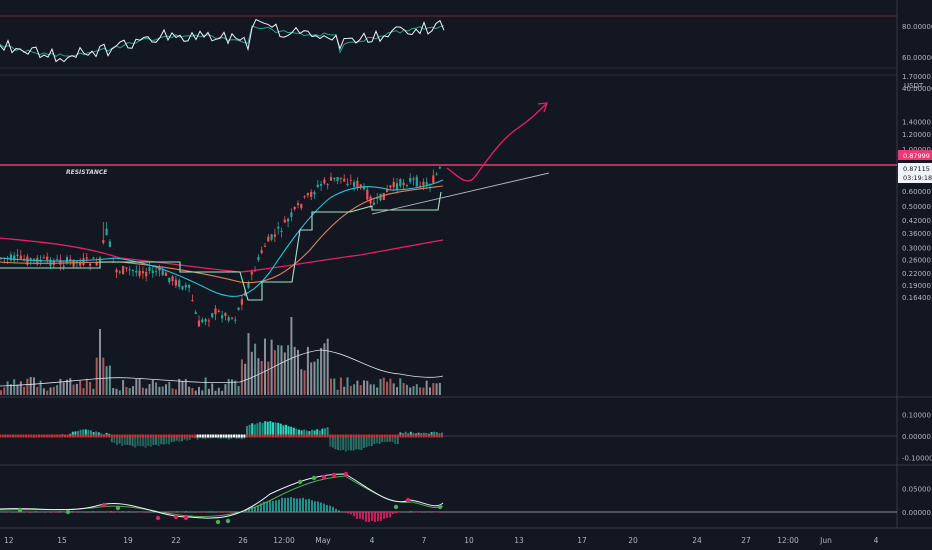 This screenshot has height=550, width=932. I want to click on price-tick-label: 0.30000, so click(916, 249).